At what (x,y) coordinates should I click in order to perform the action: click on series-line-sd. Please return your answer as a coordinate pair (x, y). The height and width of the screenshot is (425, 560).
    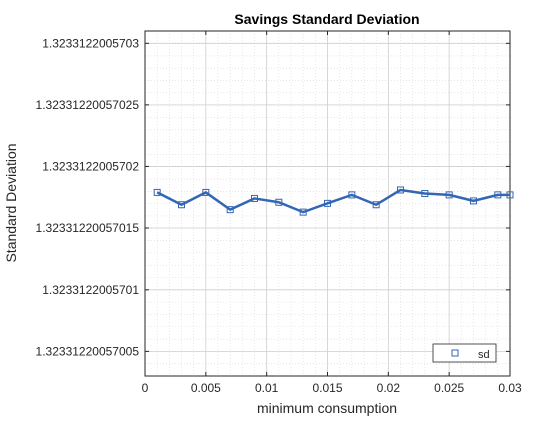
    Looking at the image, I should click on (333, 201).